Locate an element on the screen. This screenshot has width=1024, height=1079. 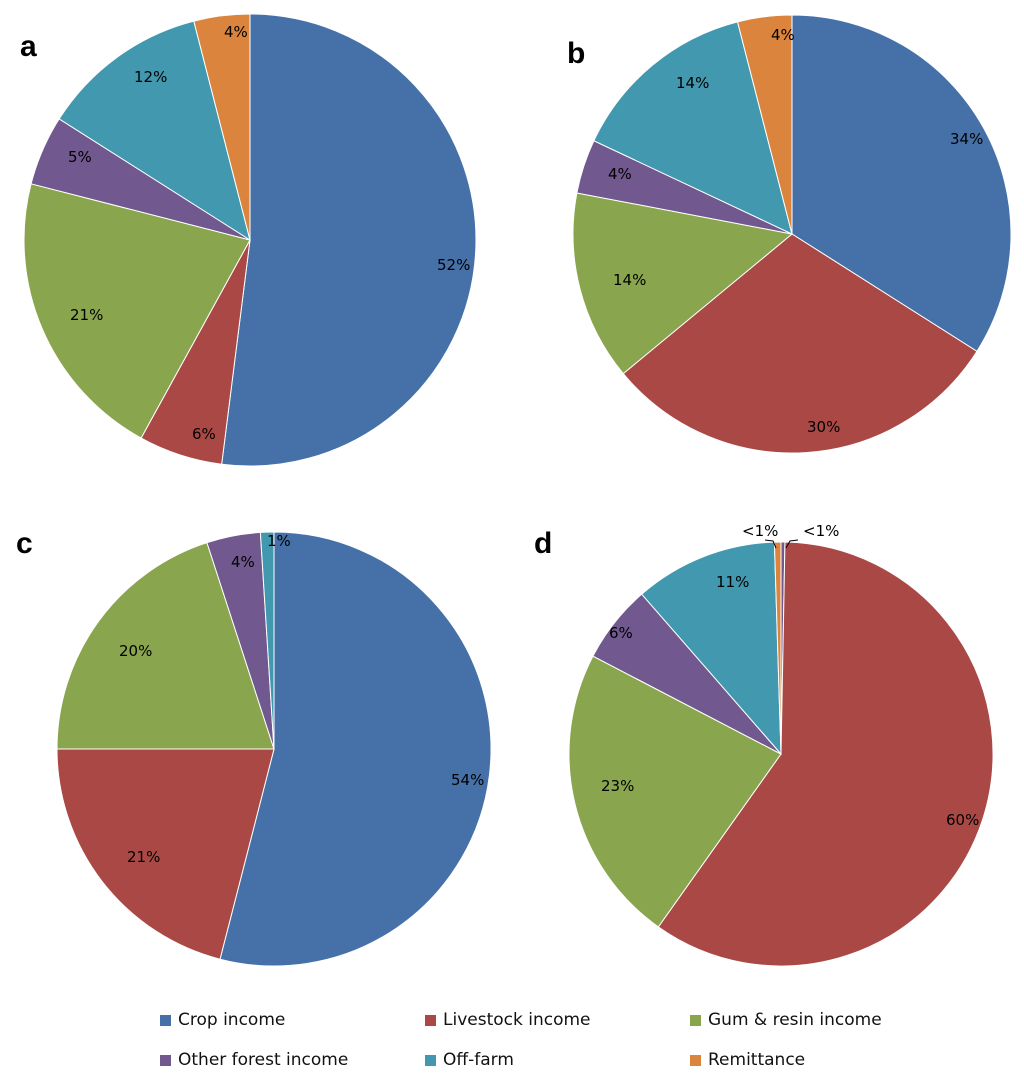
slice-a-offfarm is located at coordinates (154, 131).